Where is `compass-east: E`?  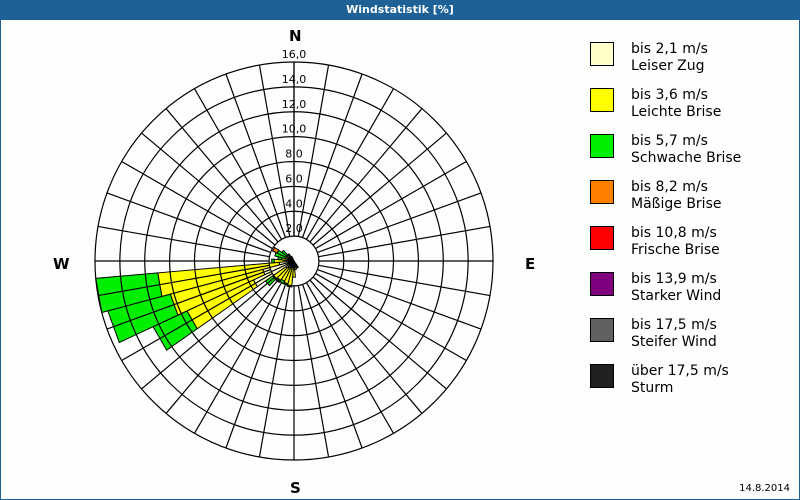 compass-east: E is located at coordinates (530, 264).